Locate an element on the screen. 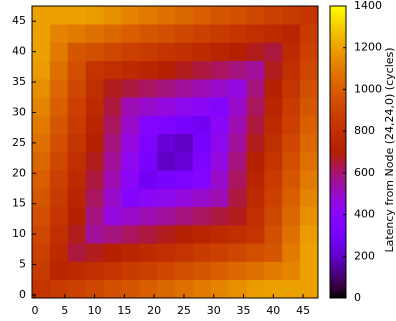  y-tick-label: 0 is located at coordinates (22, 294).